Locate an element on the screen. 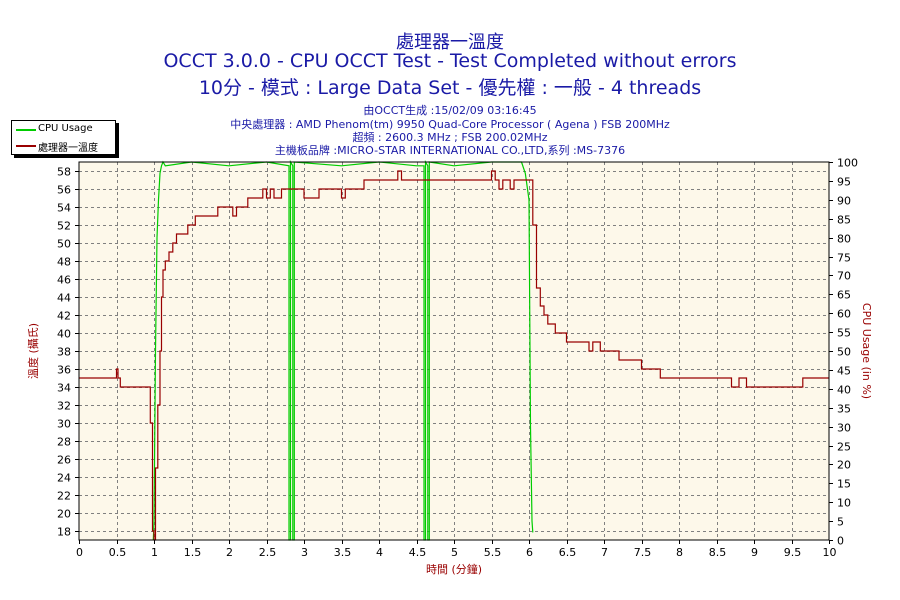 The width and height of the screenshot is (900, 600). legend: CPU Usage 處理器一溫度 is located at coordinates (63, 137).